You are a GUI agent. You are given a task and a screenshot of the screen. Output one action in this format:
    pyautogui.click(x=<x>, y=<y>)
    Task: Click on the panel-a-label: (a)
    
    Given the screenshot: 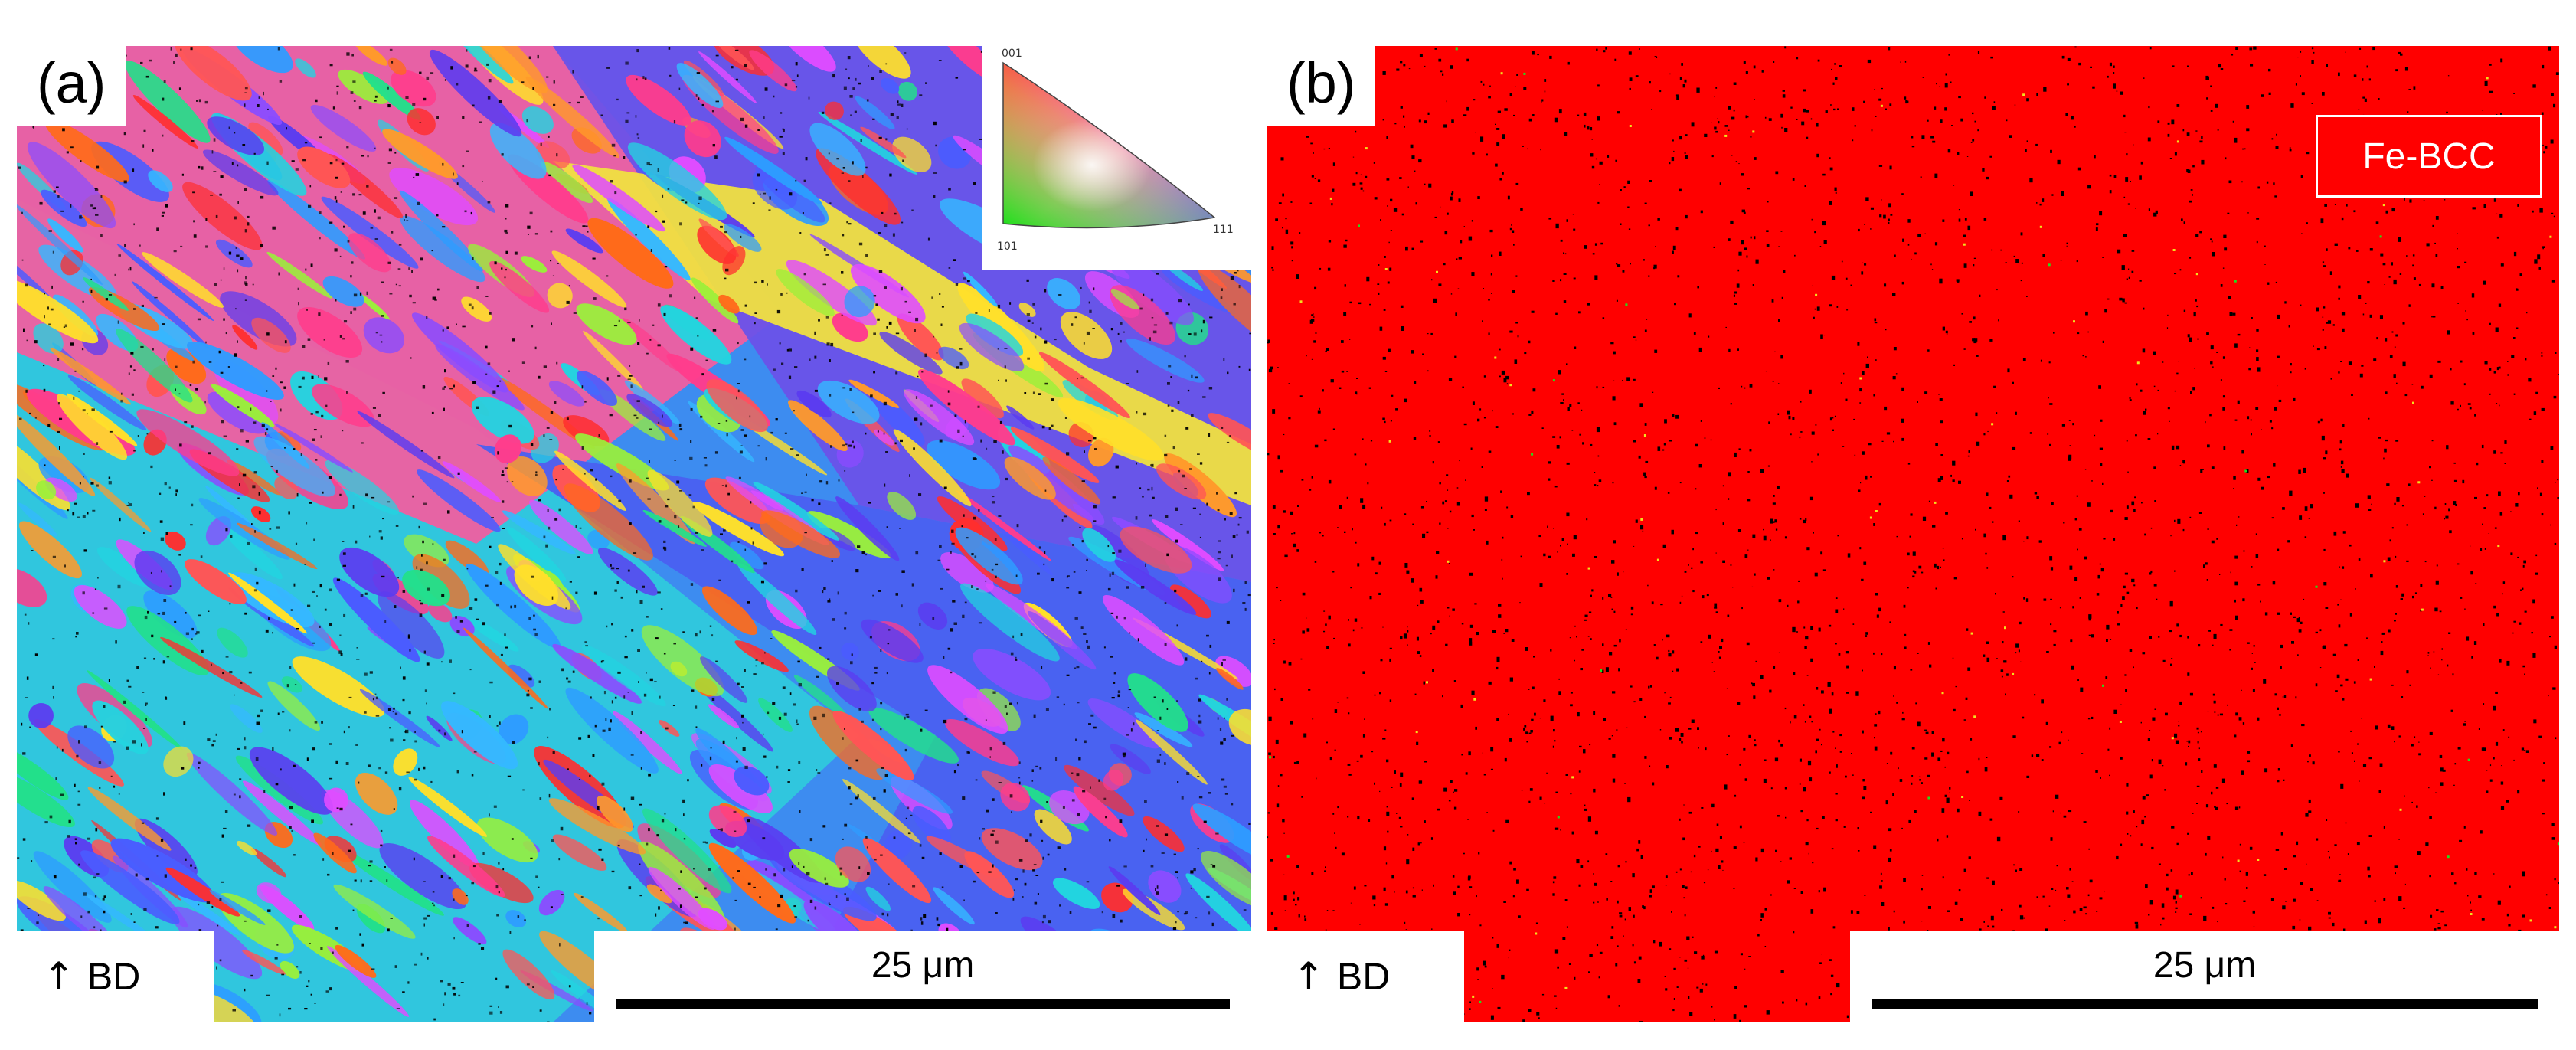 What is the action you would take?
    pyautogui.click(x=71, y=86)
    